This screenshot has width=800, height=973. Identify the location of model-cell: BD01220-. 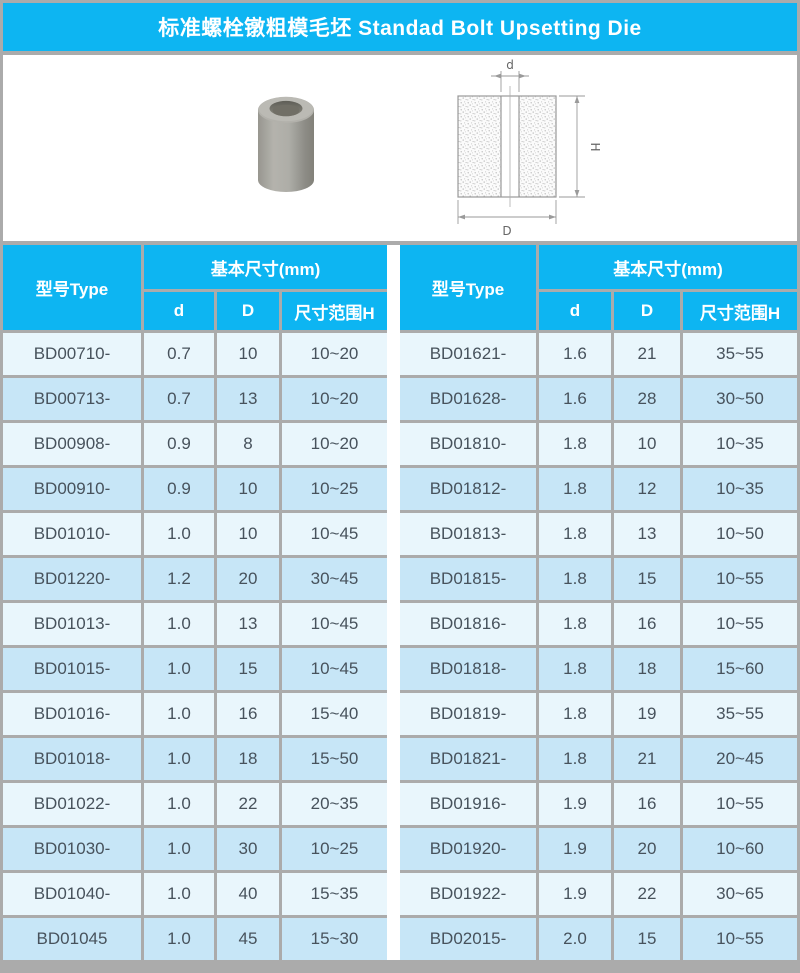
(72, 579).